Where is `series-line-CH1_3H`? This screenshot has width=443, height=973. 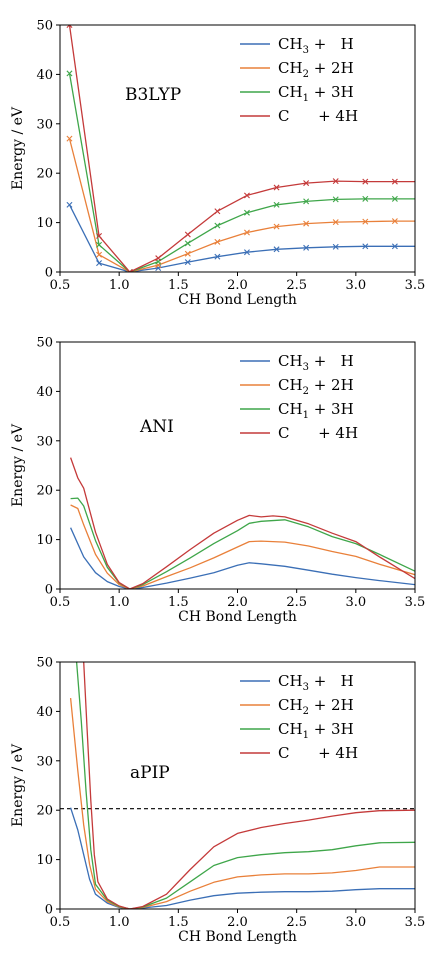
series-line-CH1_3H is located at coordinates (242, 543).